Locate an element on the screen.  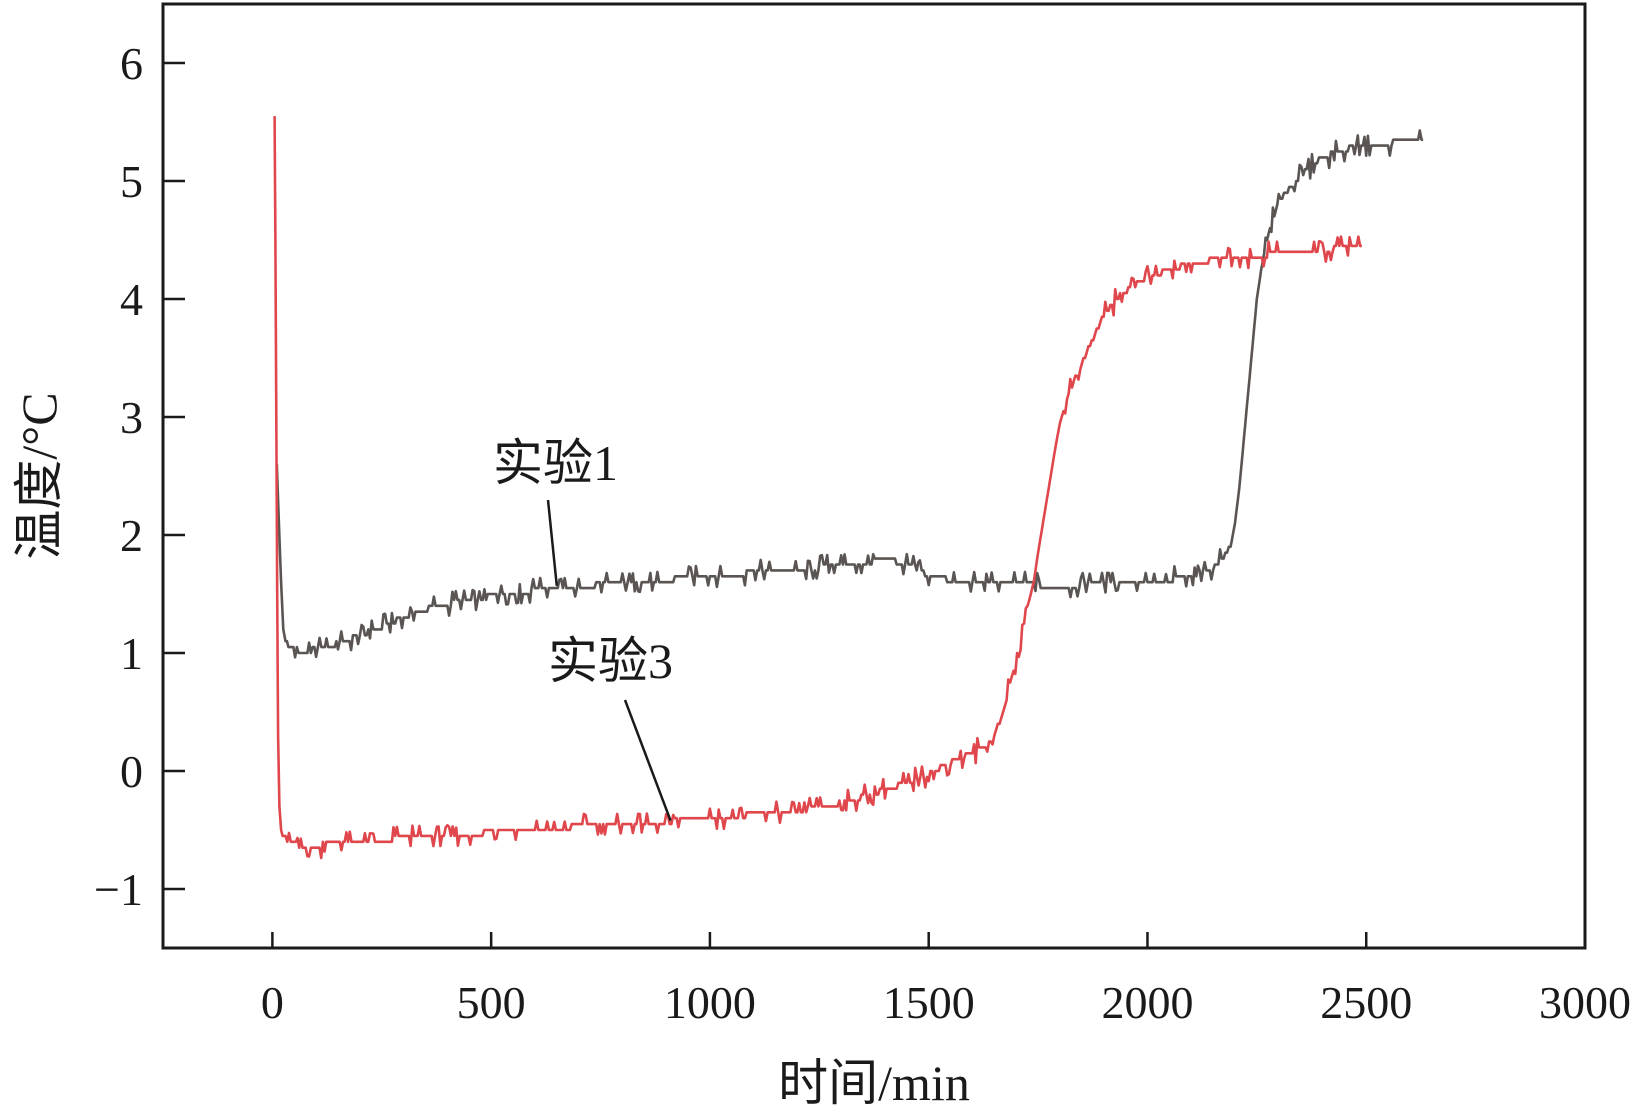
x-tick-label: 2000 is located at coordinates (1147, 1002).